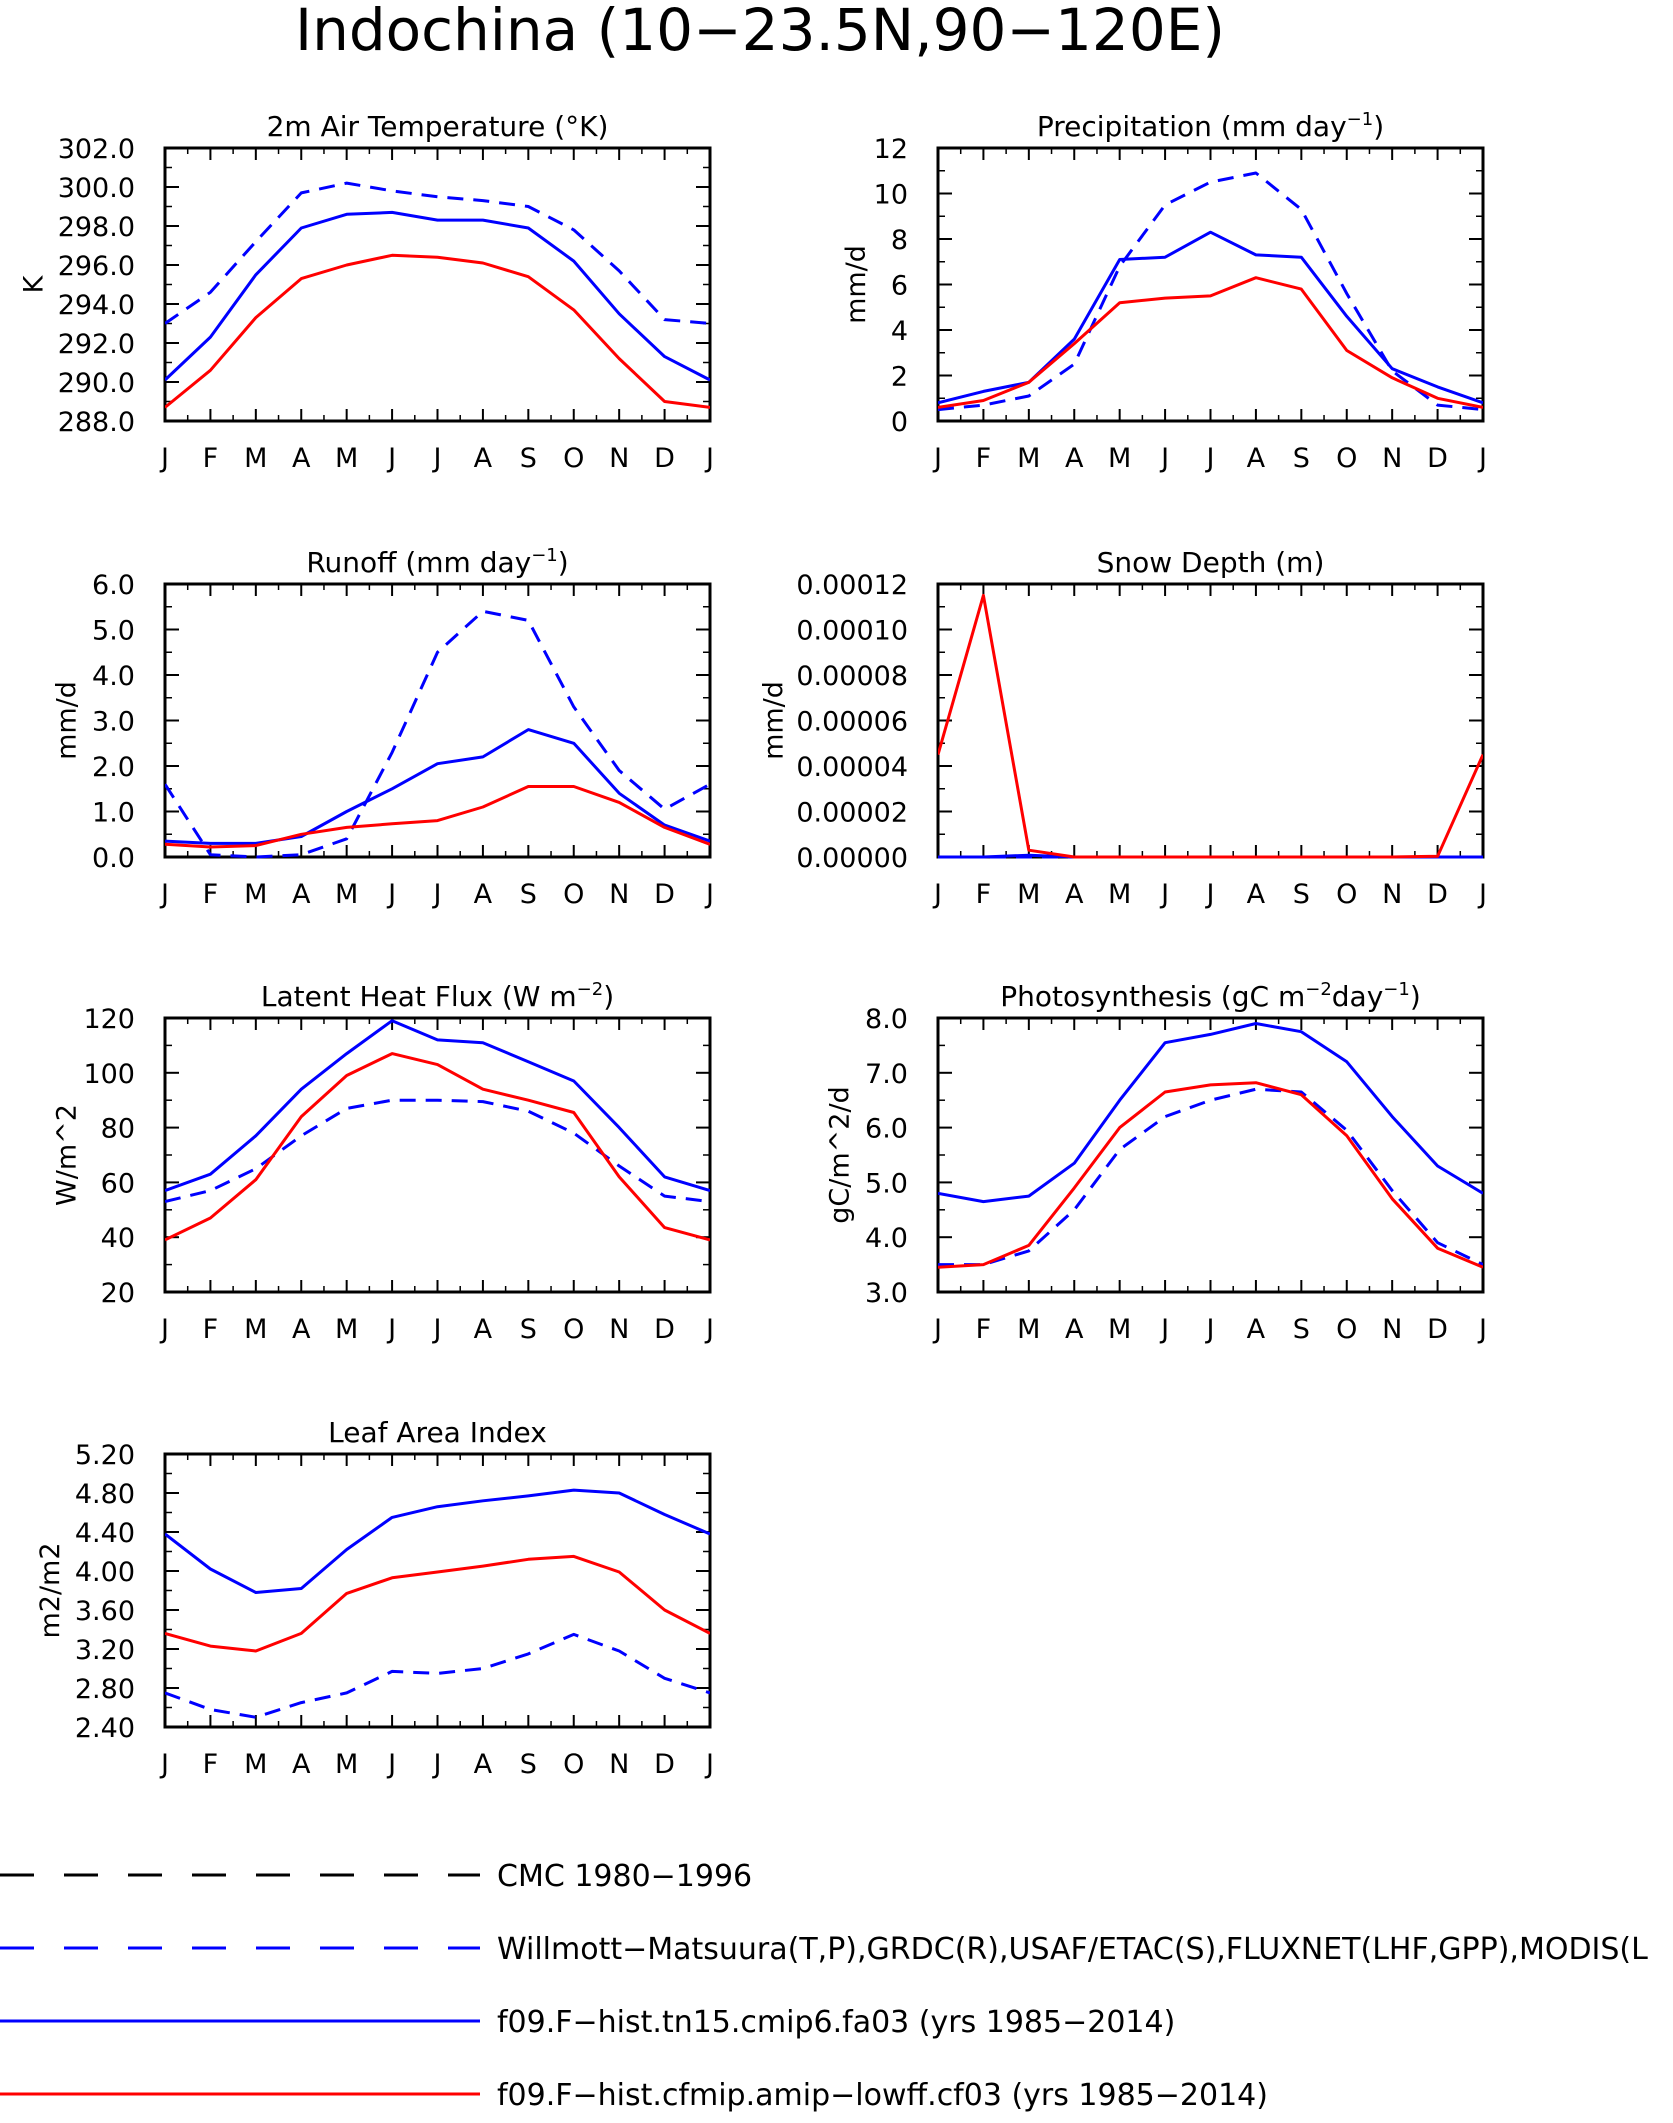  What do you see at coordinates (34, 283) in the screenshot?
I see `y-axis-label: K` at bounding box center [34, 283].